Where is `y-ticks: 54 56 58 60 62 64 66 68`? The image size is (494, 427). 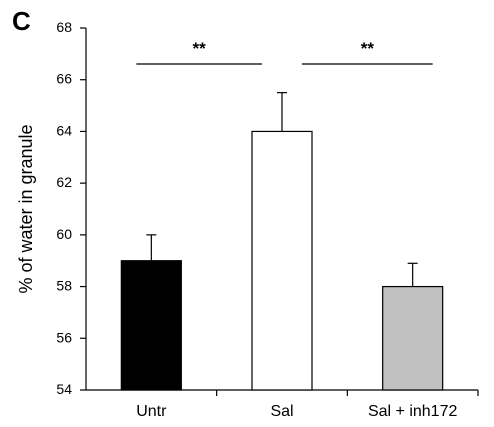 y-ticks: 54 56 58 60 62 64 66 68 is located at coordinates (71, 208).